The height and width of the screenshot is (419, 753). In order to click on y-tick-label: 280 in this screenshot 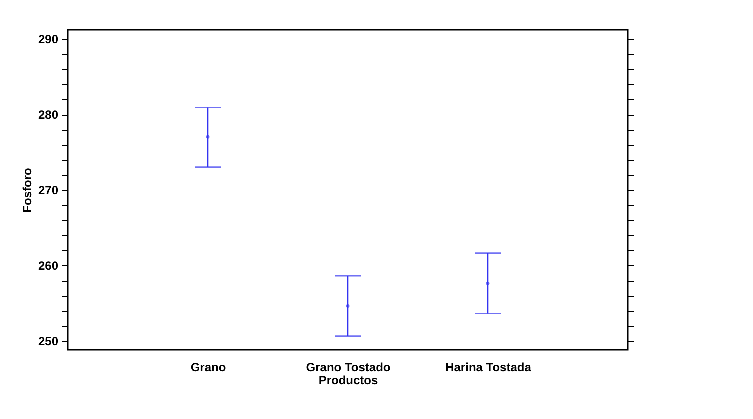, I will do `click(48, 115)`.